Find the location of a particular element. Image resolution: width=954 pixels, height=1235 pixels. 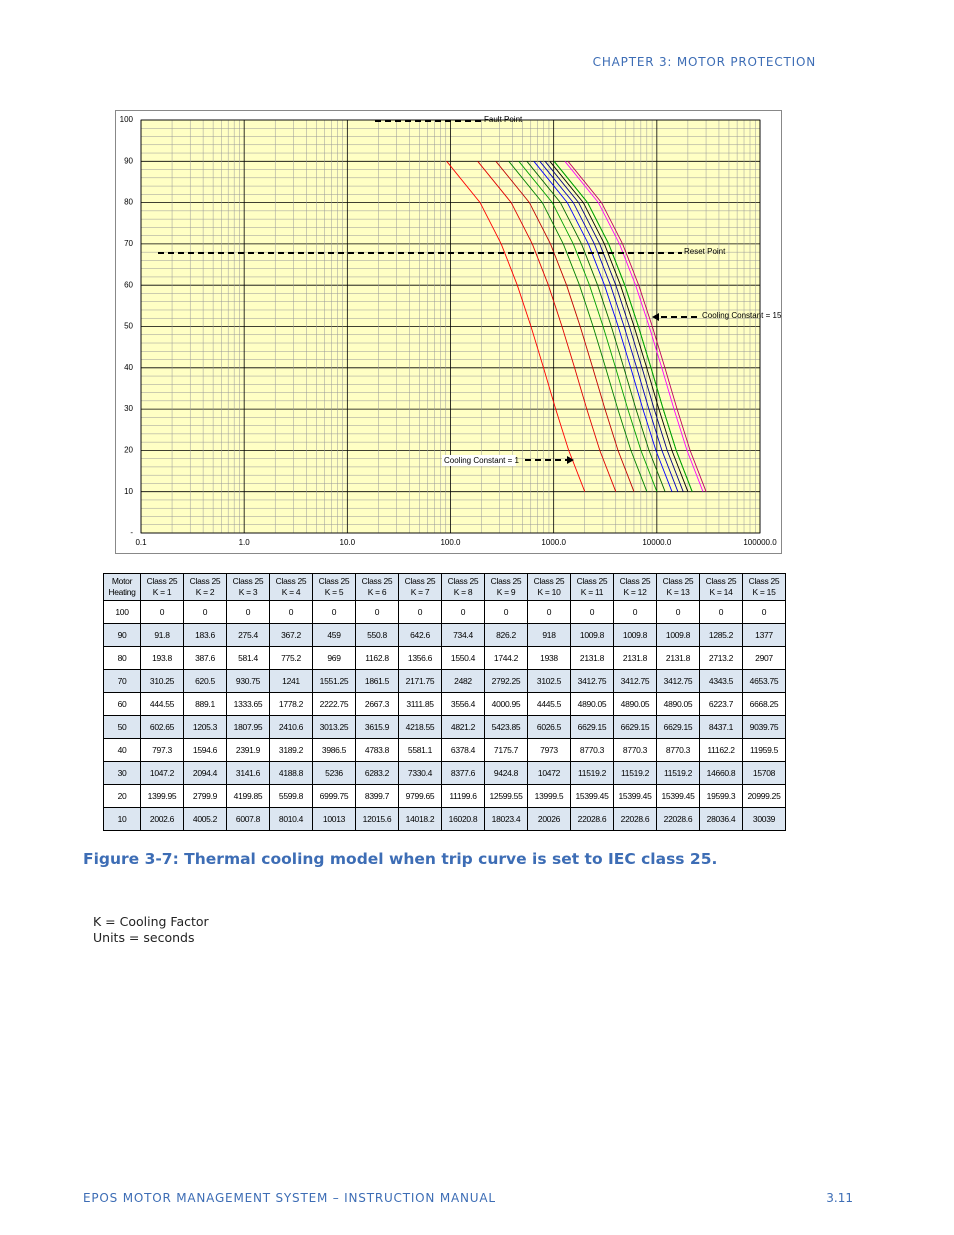

annotation: Fault Point is located at coordinates (503, 119).